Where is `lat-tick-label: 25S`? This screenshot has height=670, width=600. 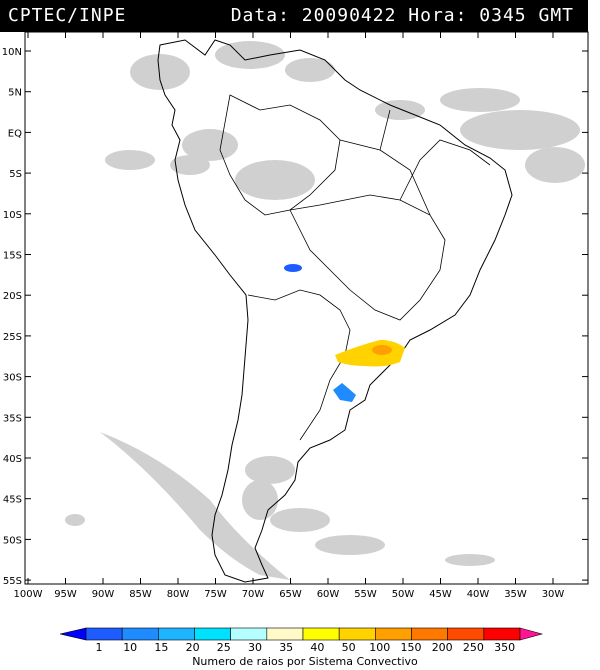
lat-tick-label: 25S is located at coordinates (12, 337).